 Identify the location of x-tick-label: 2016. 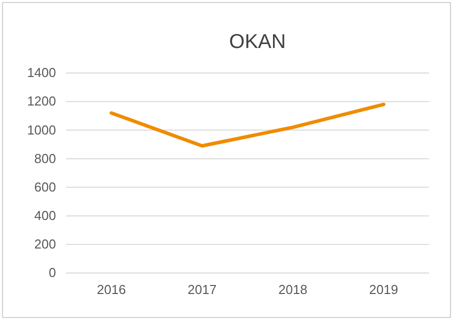
(111, 290).